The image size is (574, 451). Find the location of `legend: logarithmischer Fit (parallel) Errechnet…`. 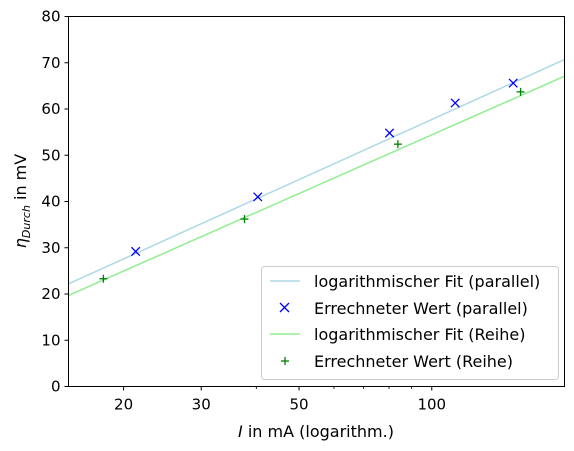

legend: logarithmischer Fit (parallel) Errechnet… is located at coordinates (410, 323).